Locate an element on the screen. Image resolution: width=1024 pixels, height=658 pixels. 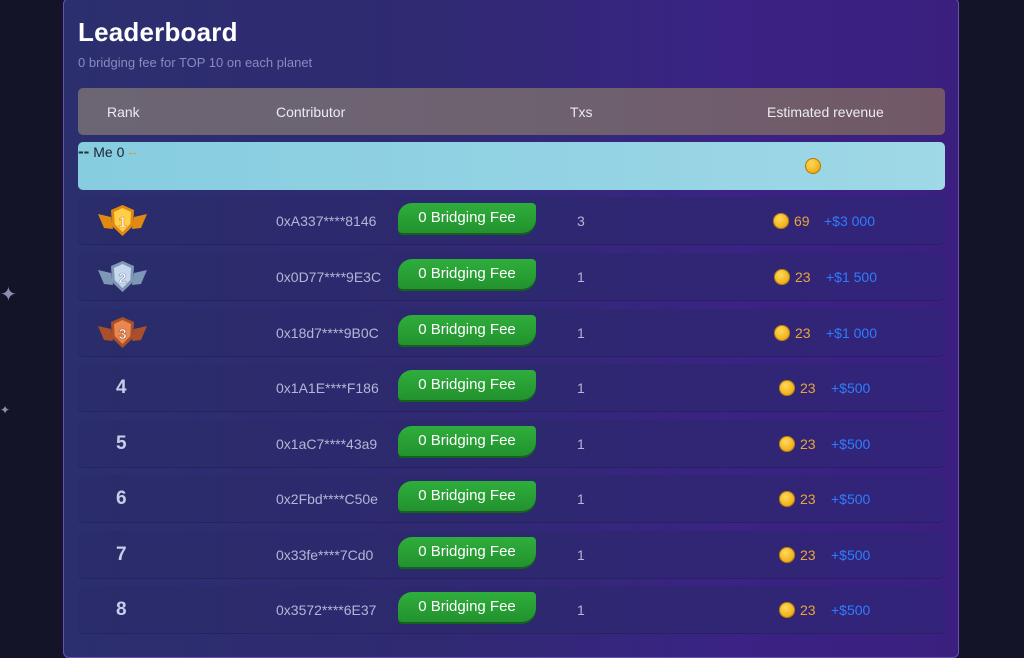
my-revenue: -- is located at coordinates (132, 152).